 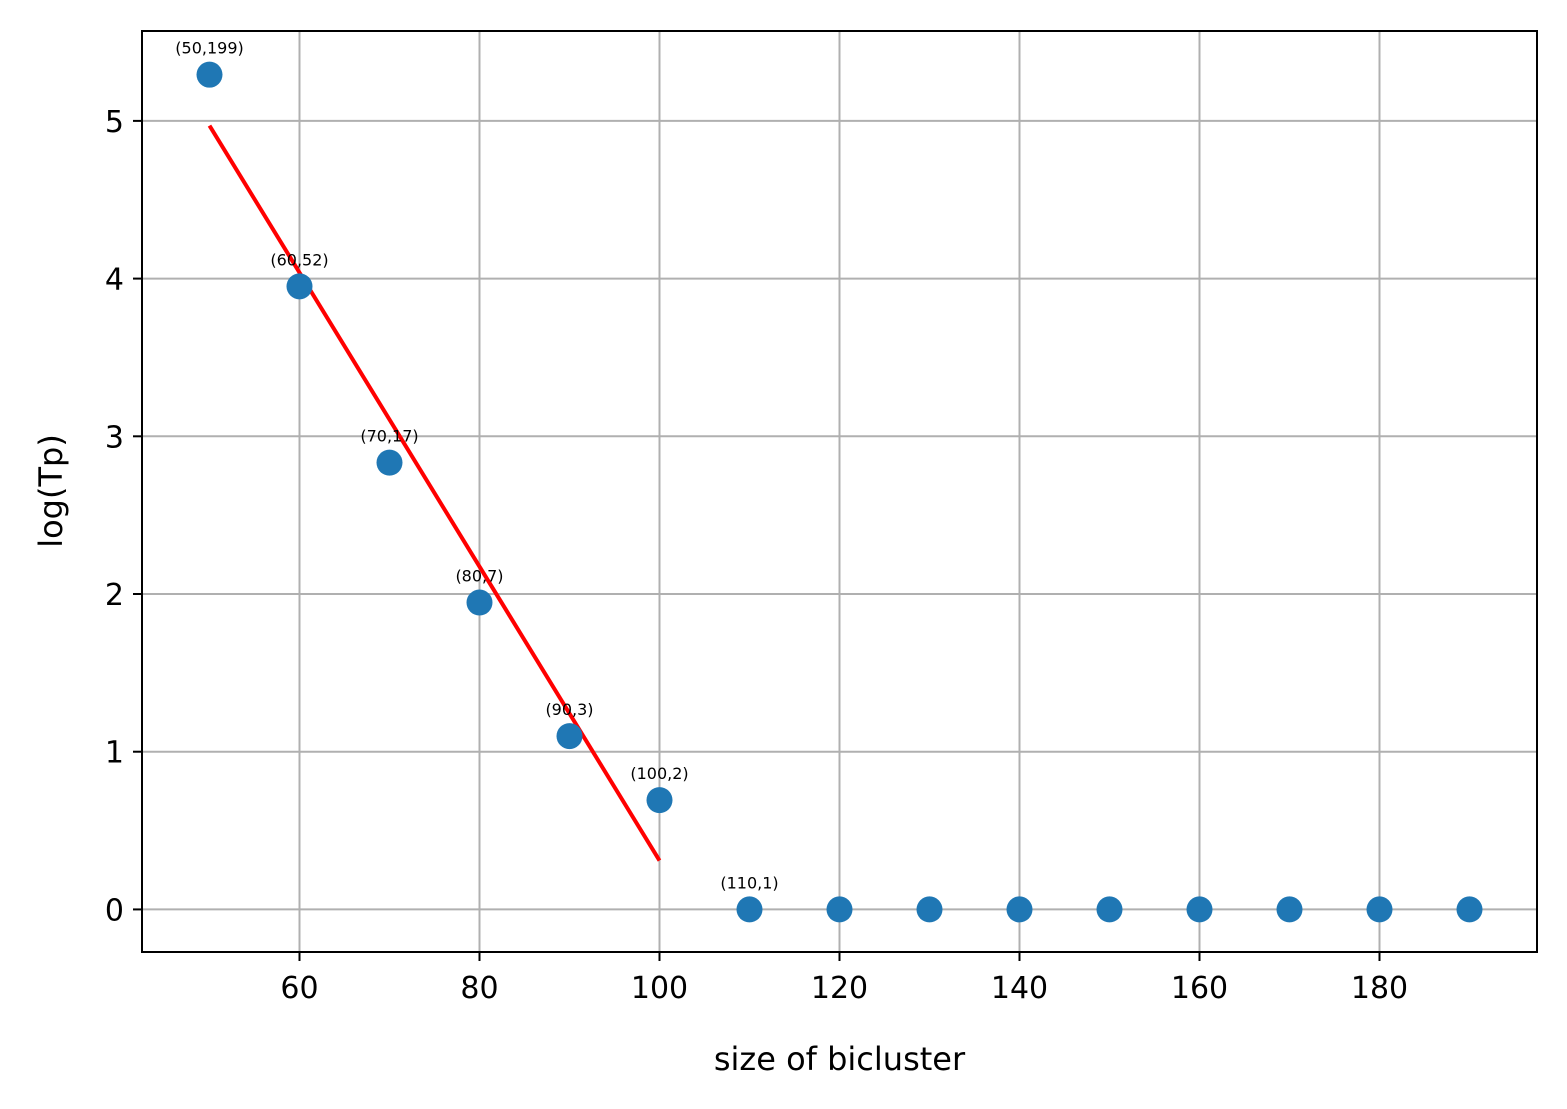 What do you see at coordinates (389, 436) in the screenshot?
I see `point-annotation: (70,17)` at bounding box center [389, 436].